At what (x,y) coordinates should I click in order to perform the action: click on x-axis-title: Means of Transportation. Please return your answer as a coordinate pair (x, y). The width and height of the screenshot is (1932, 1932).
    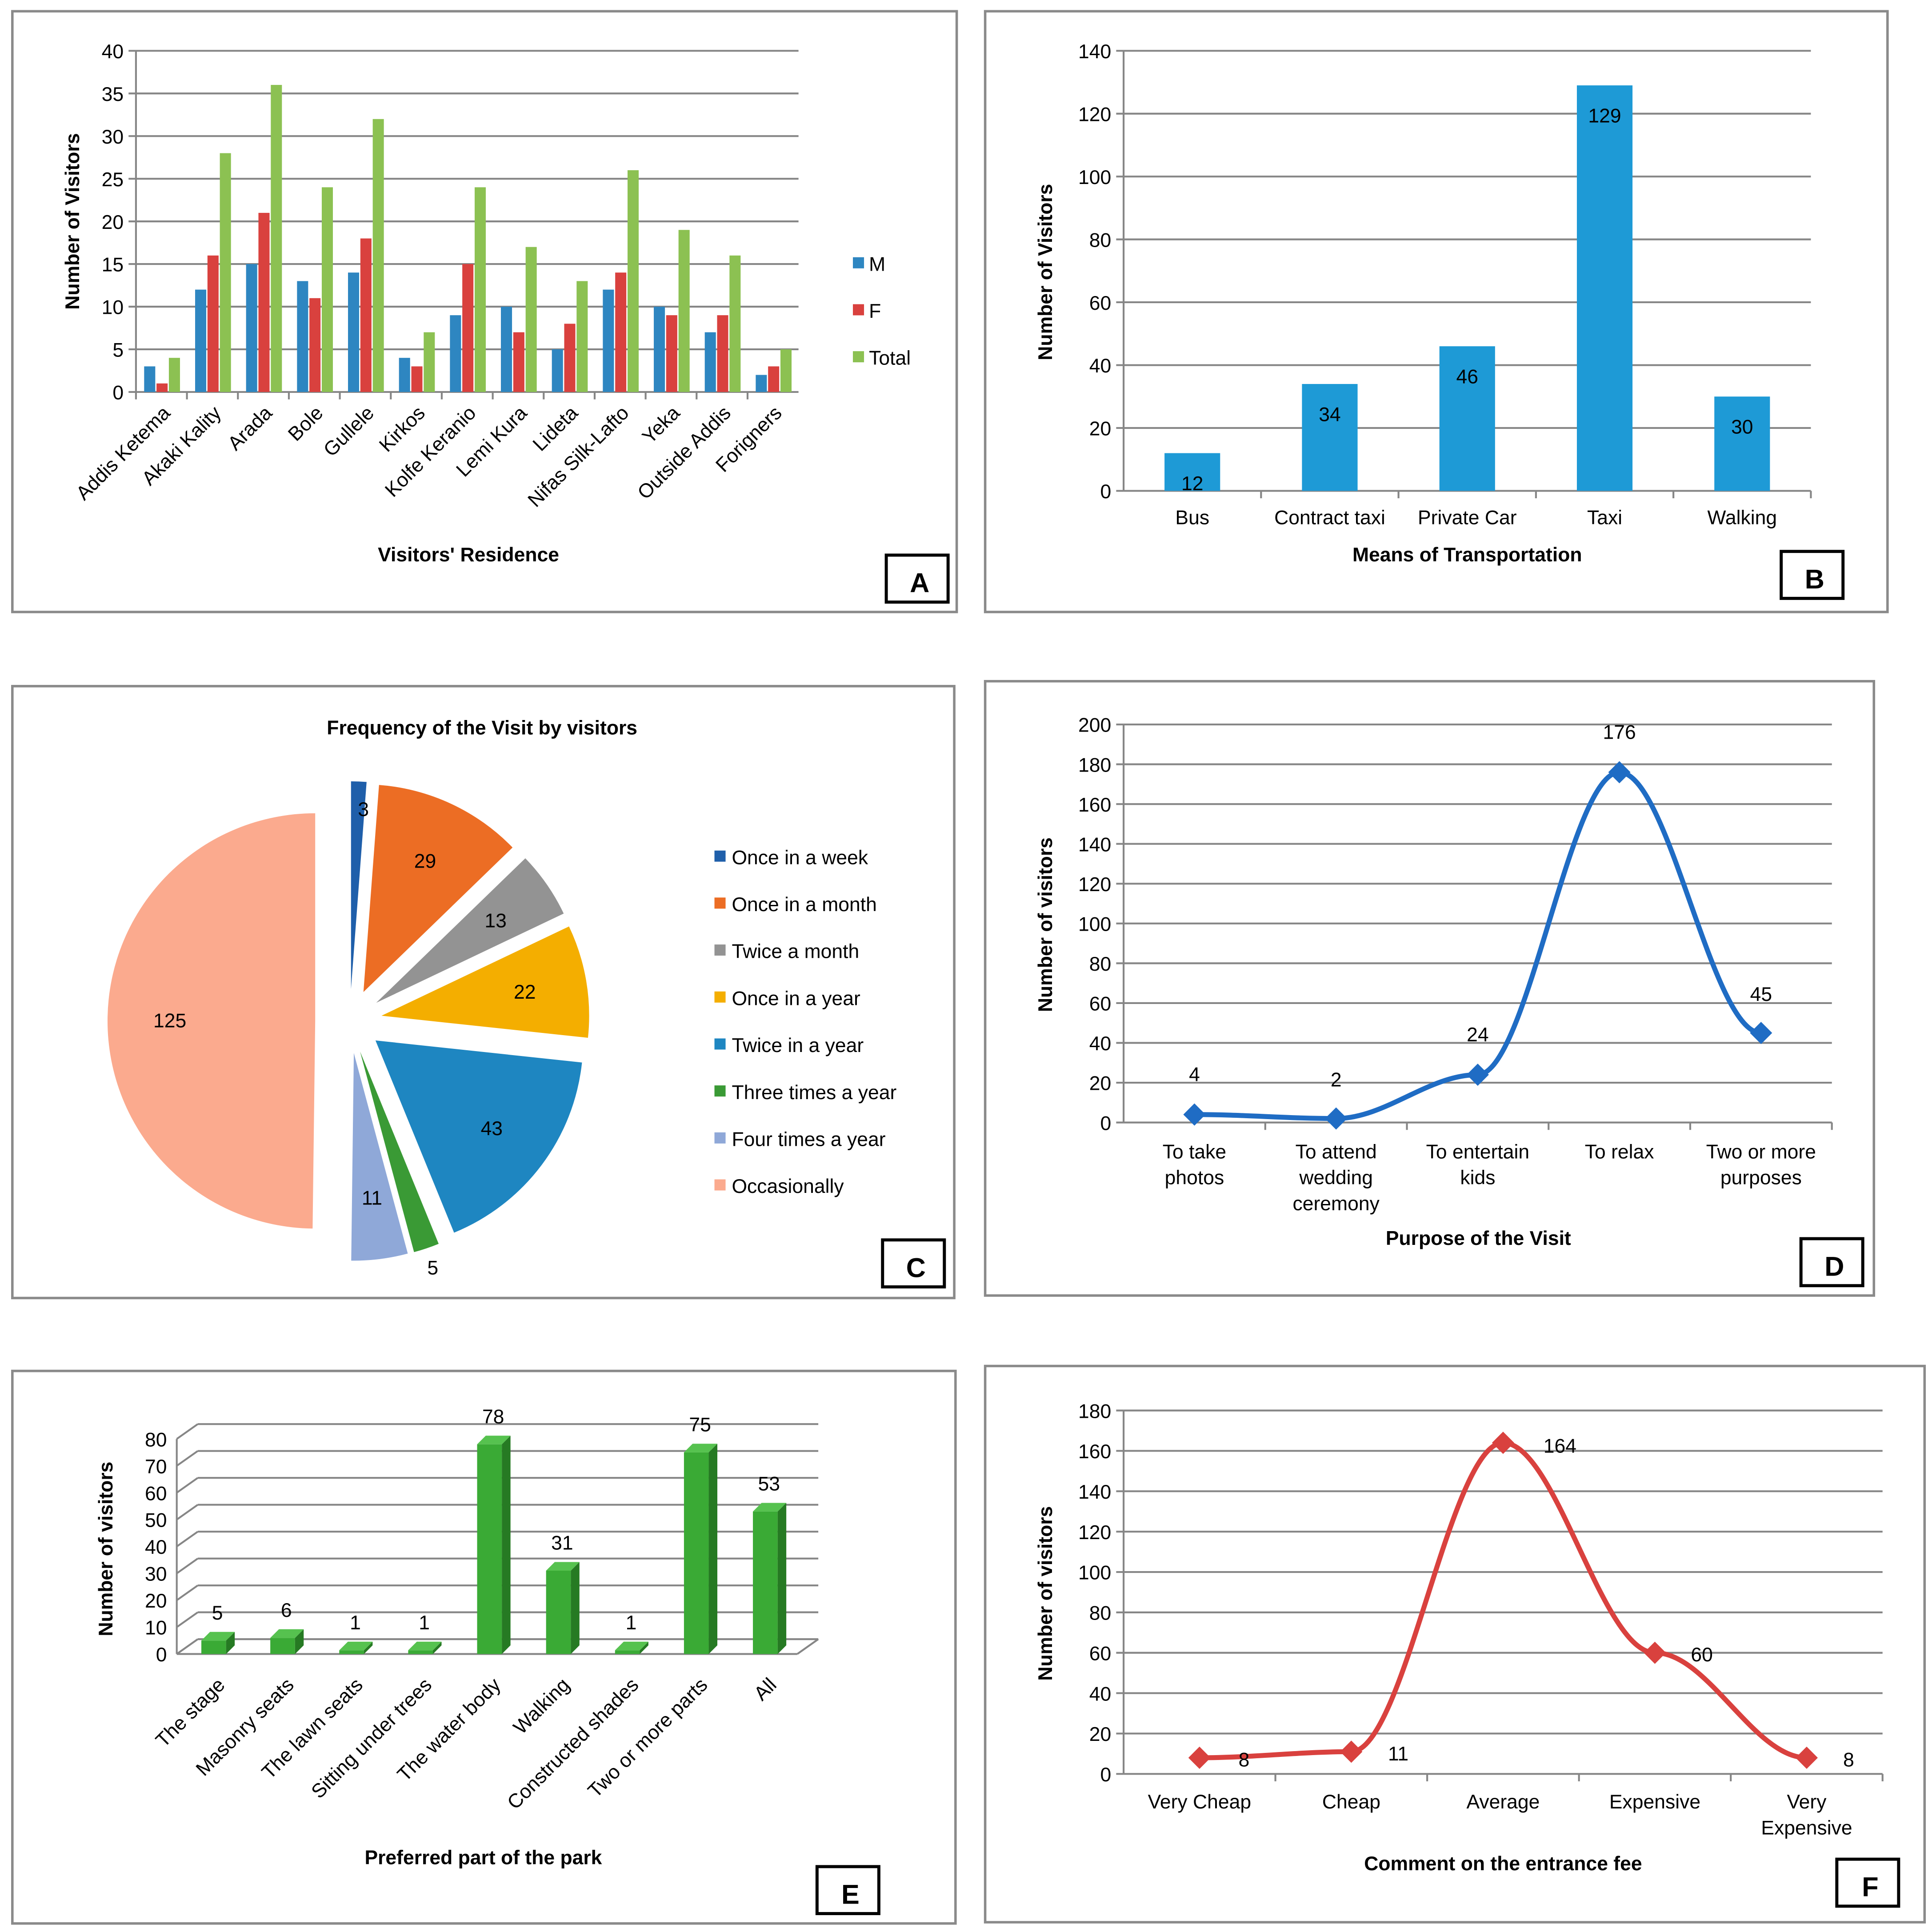
    Looking at the image, I should click on (1467, 555).